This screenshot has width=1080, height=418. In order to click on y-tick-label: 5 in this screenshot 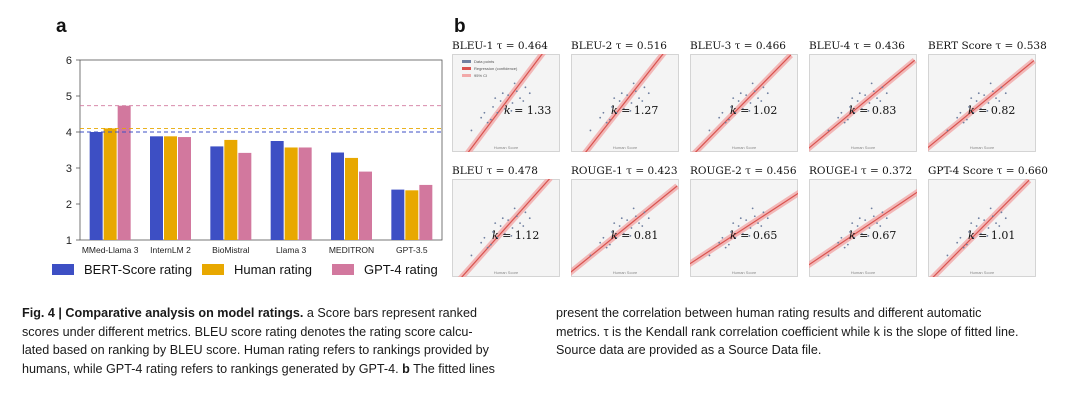, I will do `click(69, 97)`.